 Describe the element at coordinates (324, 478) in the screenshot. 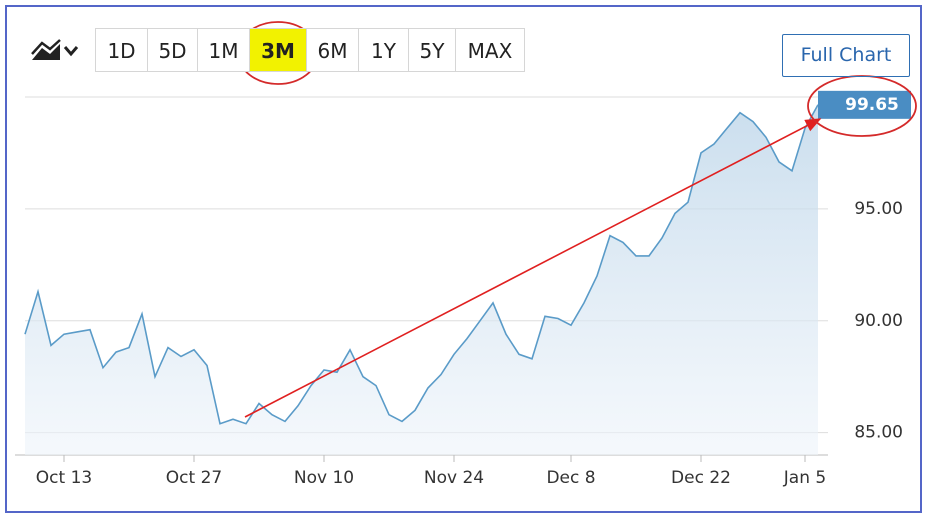

I see `x-tick-label: Nov 10` at that location.